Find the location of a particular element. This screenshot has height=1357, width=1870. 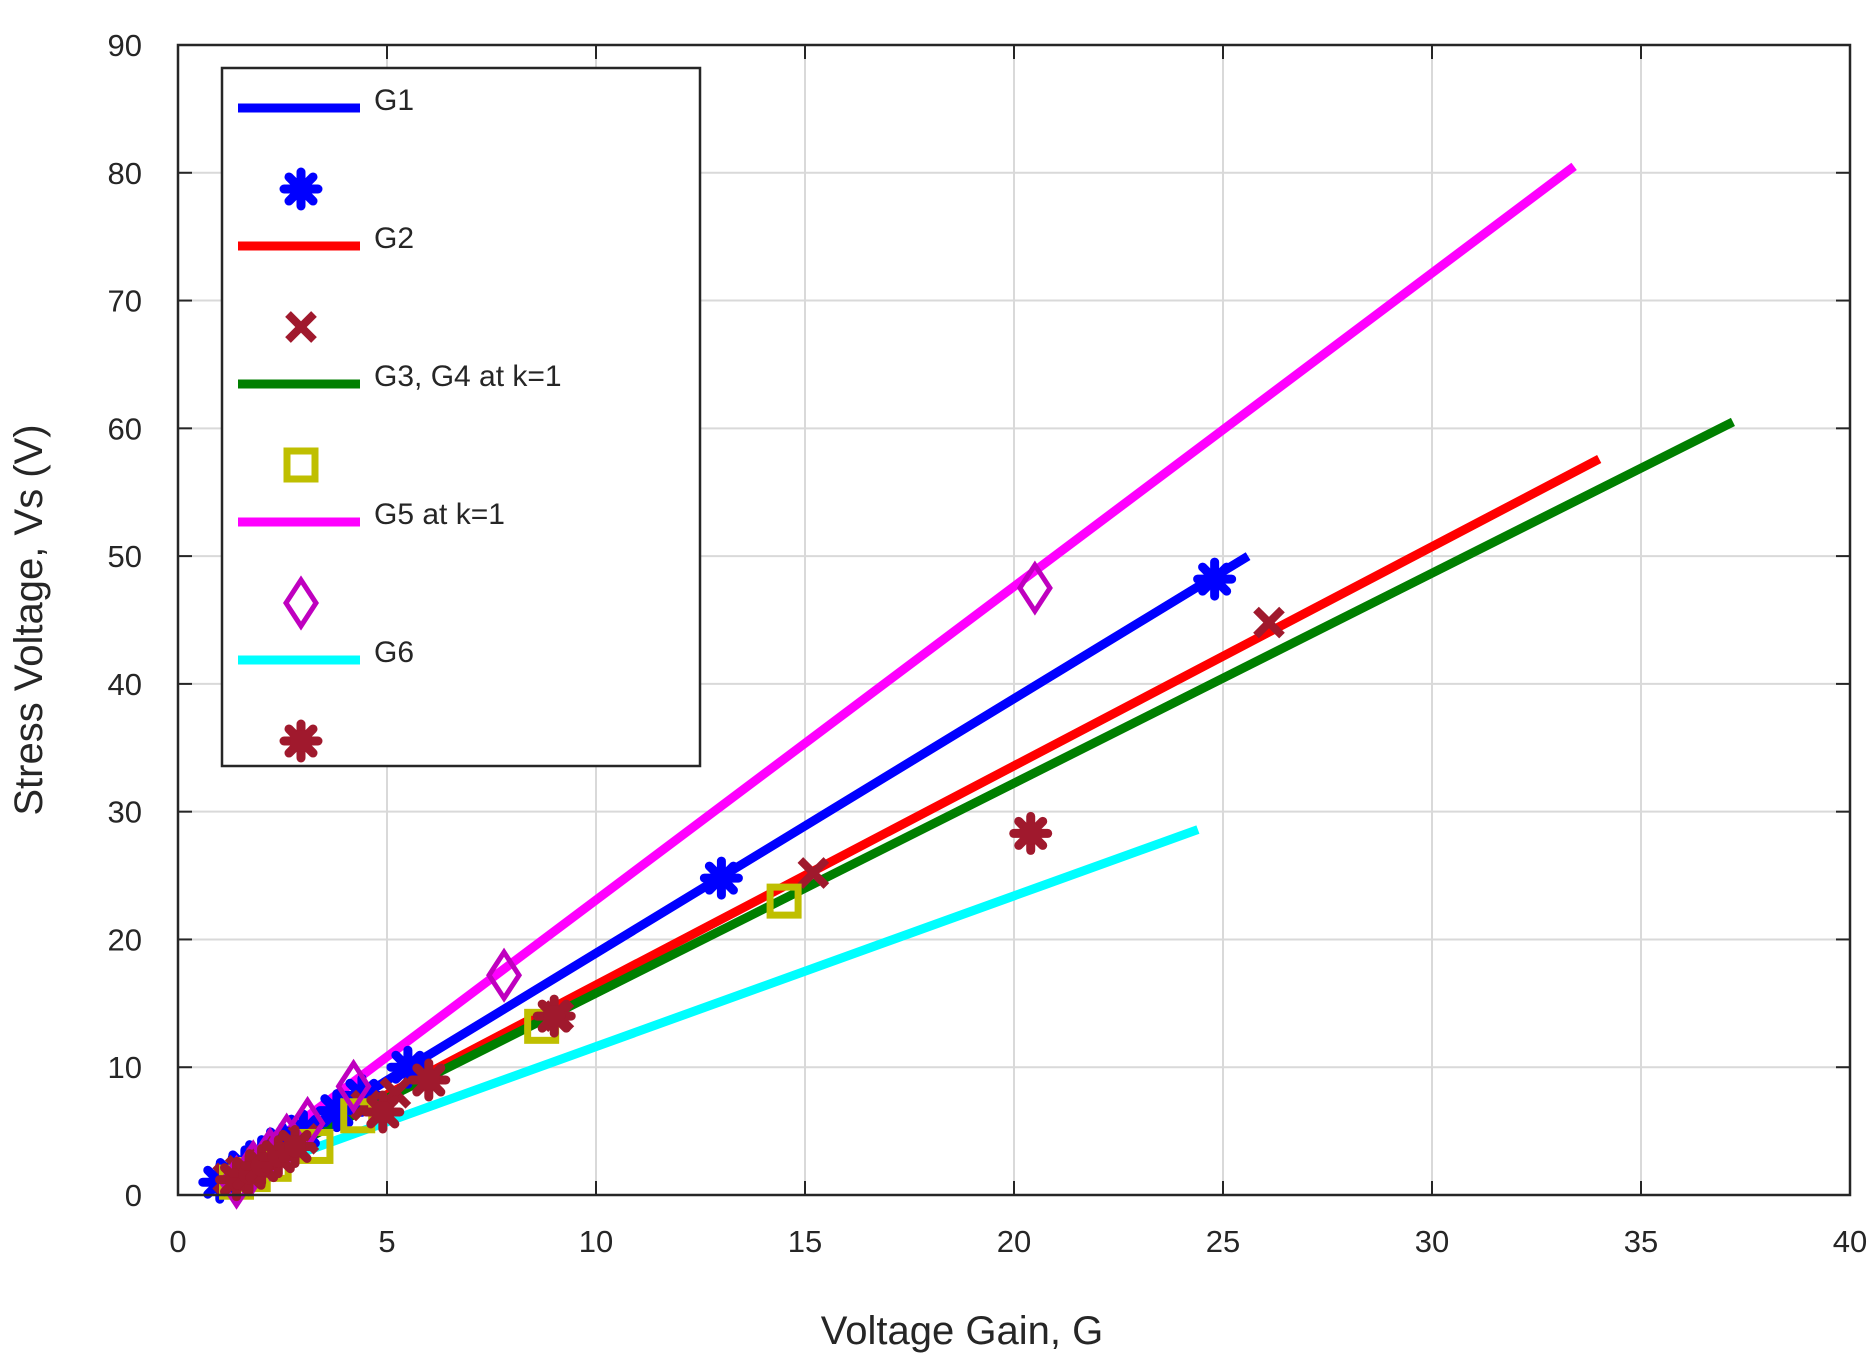

x-tick-label: 5 is located at coordinates (386, 1241).